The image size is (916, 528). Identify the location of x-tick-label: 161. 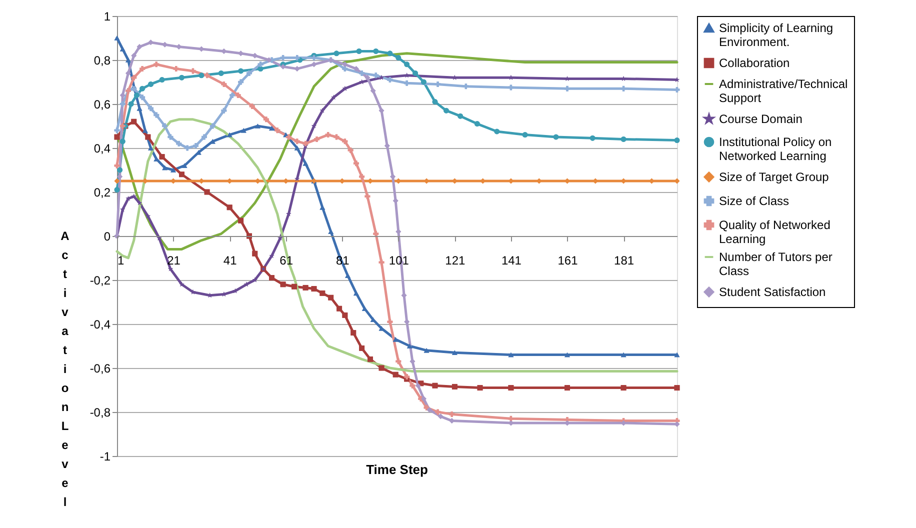
(568, 261).